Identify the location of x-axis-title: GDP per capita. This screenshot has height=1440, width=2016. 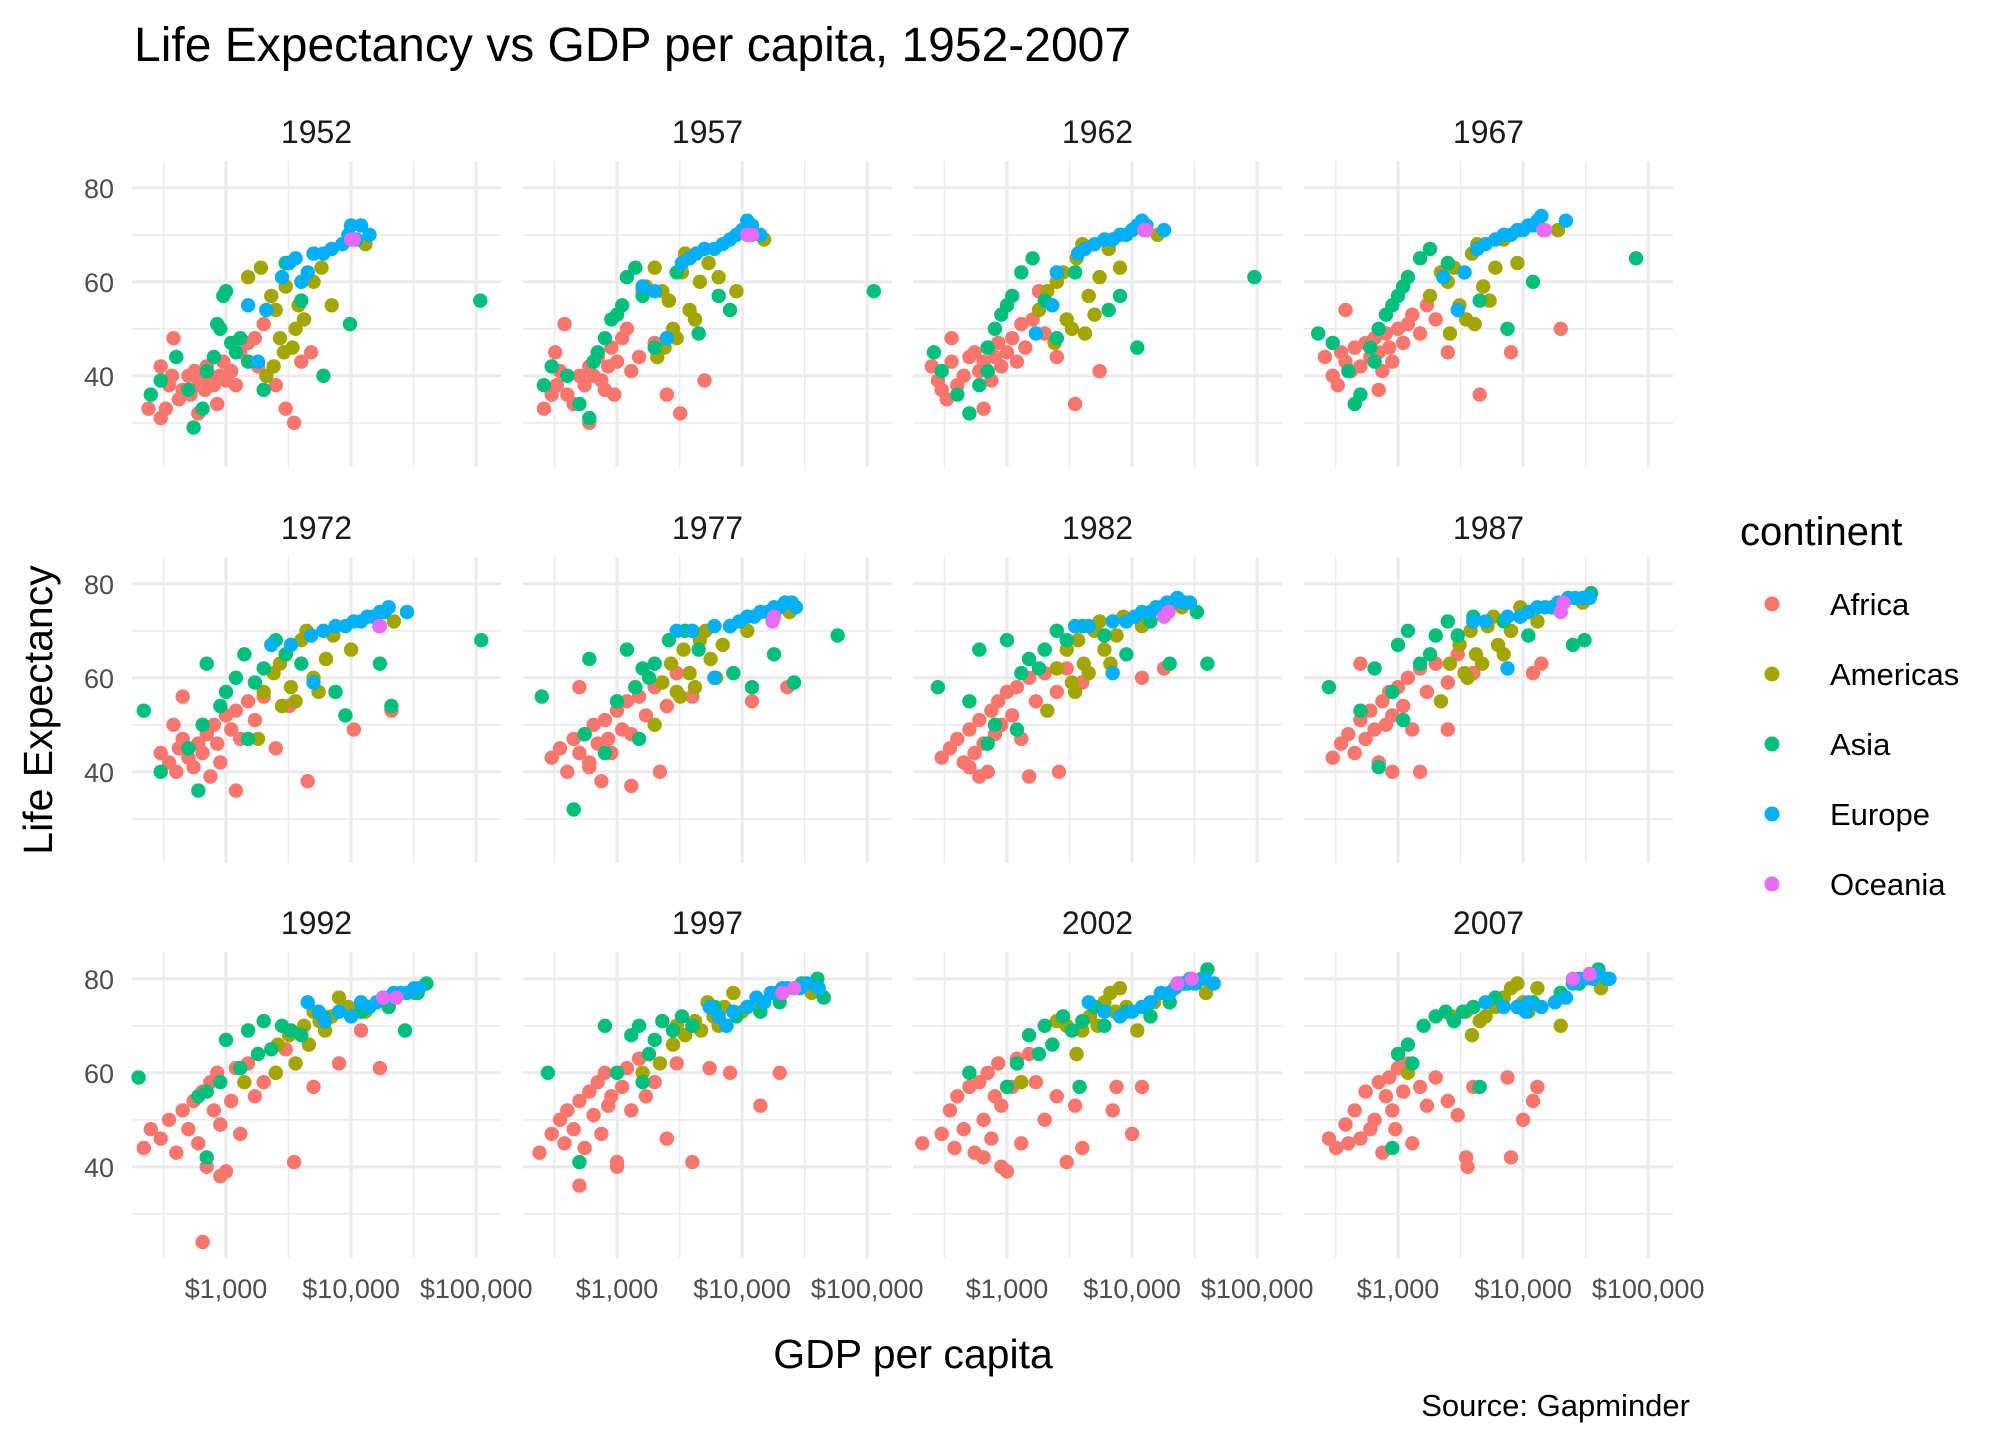
(913, 1354).